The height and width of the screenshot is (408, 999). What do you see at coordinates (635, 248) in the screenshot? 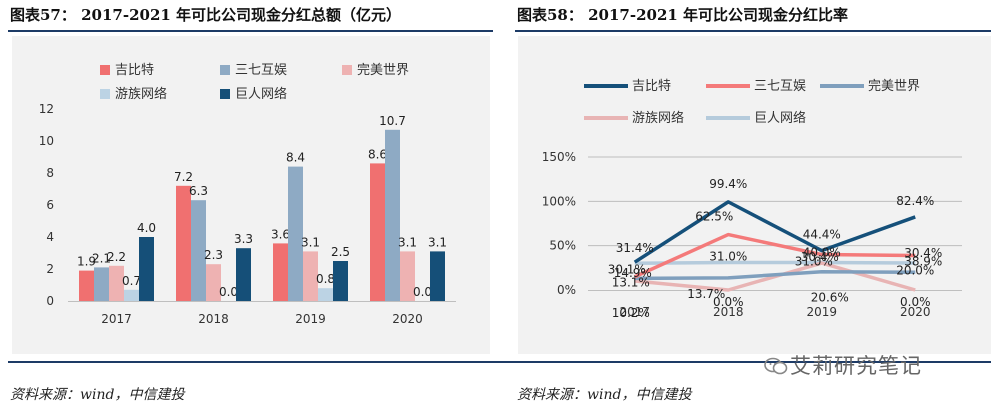
I see `line-value-label: 31.4%` at bounding box center [635, 248].